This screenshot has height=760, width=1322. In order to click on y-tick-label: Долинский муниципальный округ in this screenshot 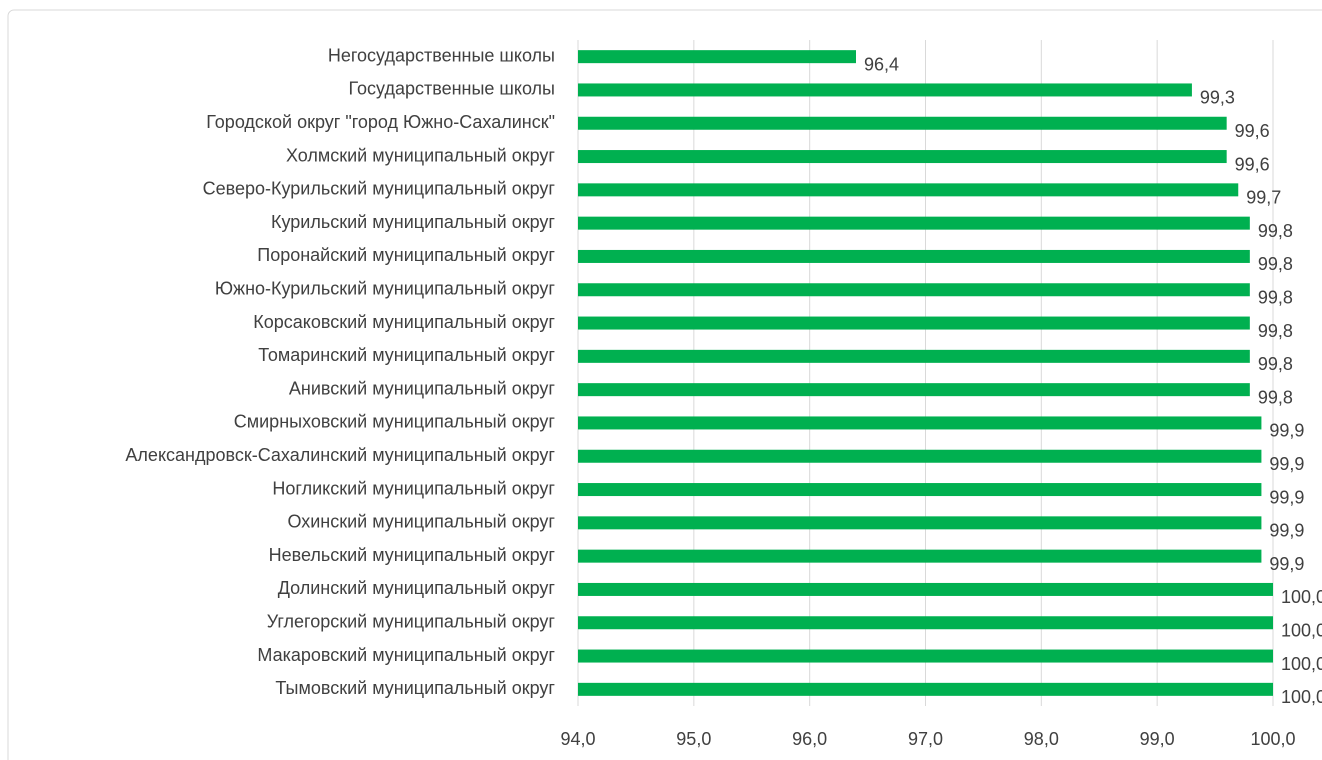, I will do `click(417, 588)`.